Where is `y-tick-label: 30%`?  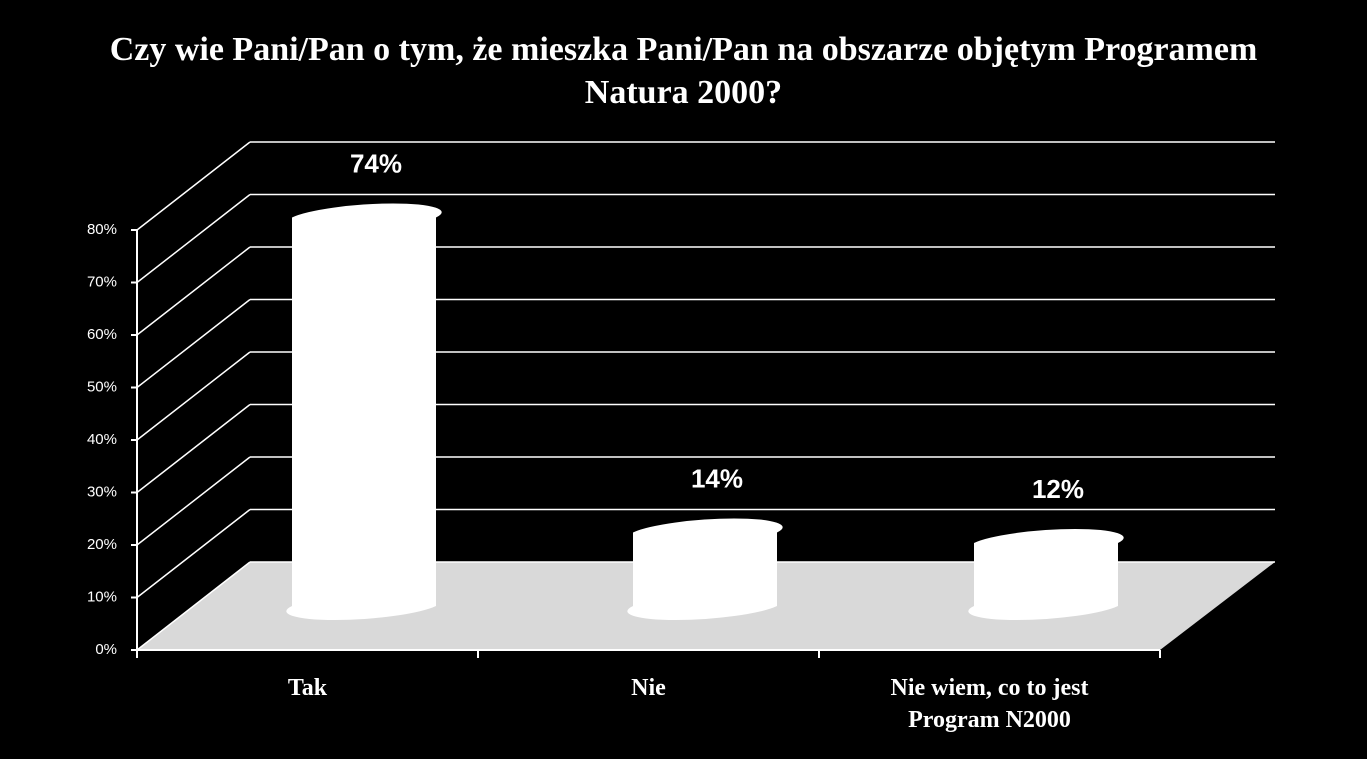
y-tick-label: 30% is located at coordinates (102, 491).